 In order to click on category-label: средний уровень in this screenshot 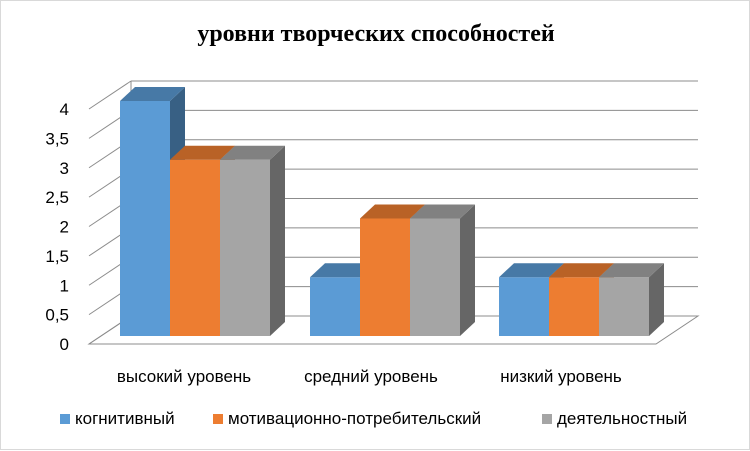, I will do `click(371, 376)`.